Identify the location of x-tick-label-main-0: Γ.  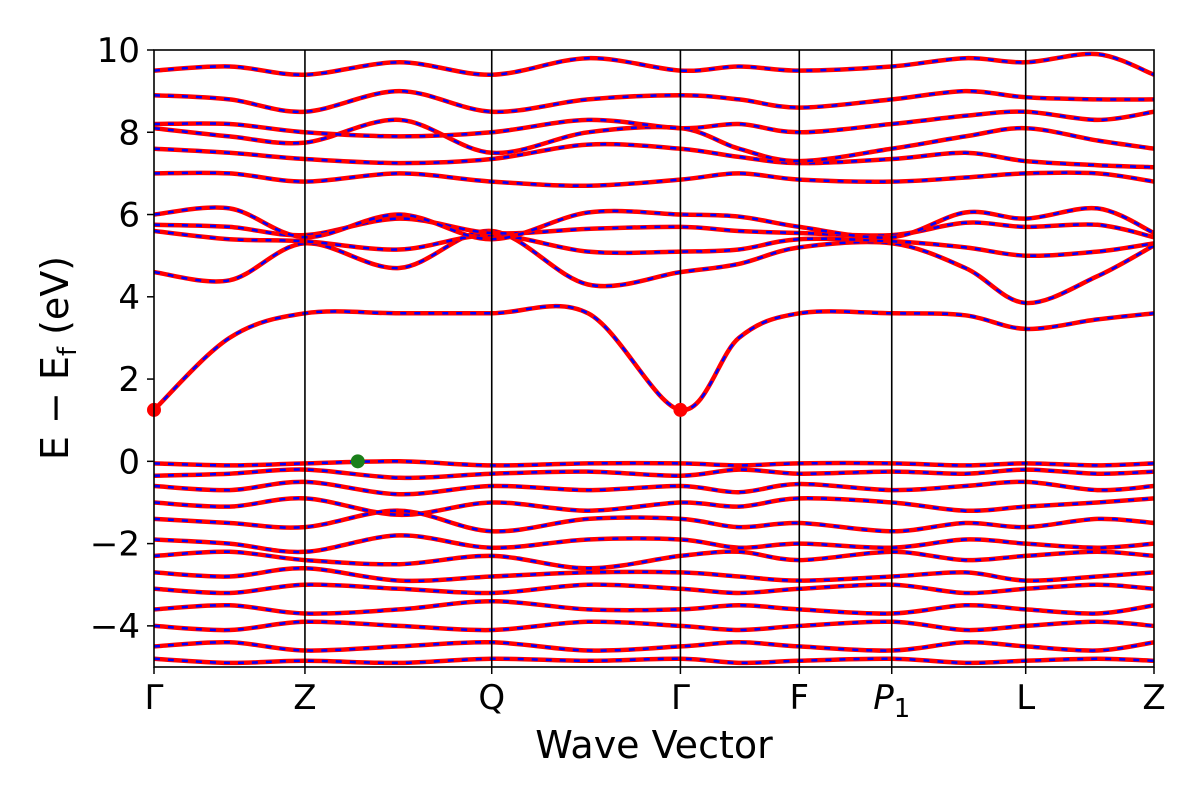
(154, 698).